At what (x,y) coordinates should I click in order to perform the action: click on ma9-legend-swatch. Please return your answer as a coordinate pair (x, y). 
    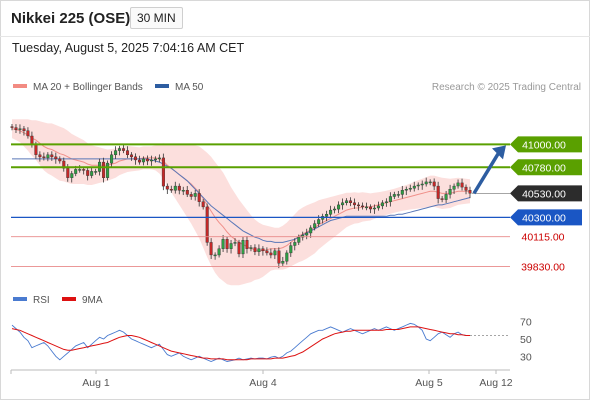
    Looking at the image, I should click on (69, 299).